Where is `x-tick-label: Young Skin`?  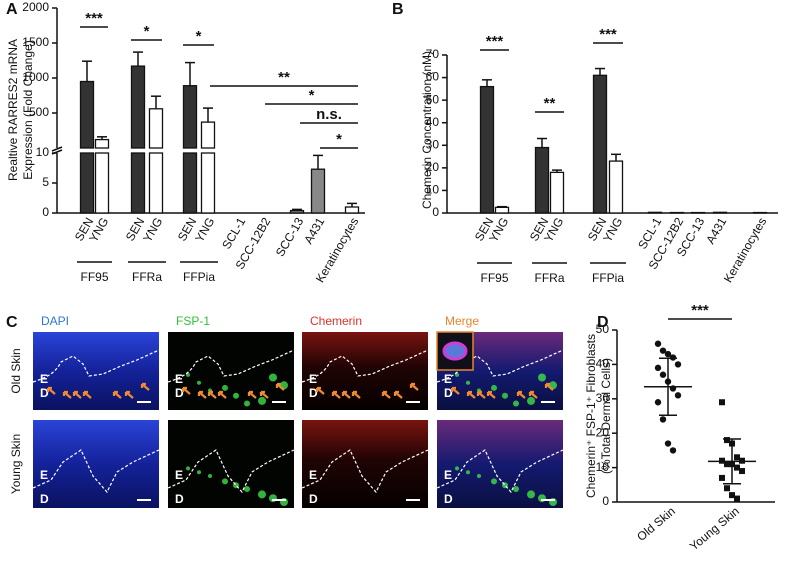
x-tick-label: Young Skin is located at coordinates (714, 528).